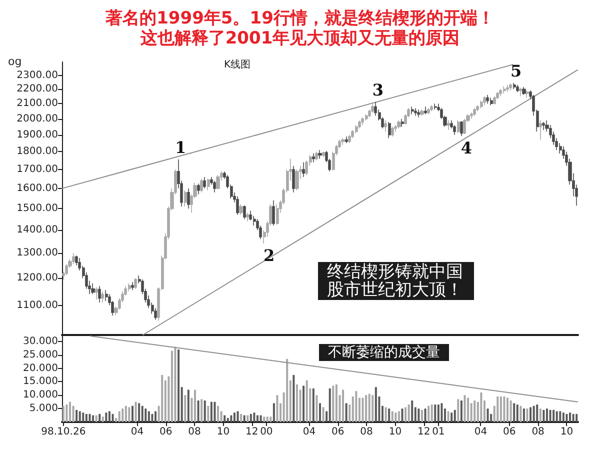 This screenshot has height=450, width=600. What do you see at coordinates (37, 75) in the screenshot?
I see `y-tick-label: 2300.00` at bounding box center [37, 75].